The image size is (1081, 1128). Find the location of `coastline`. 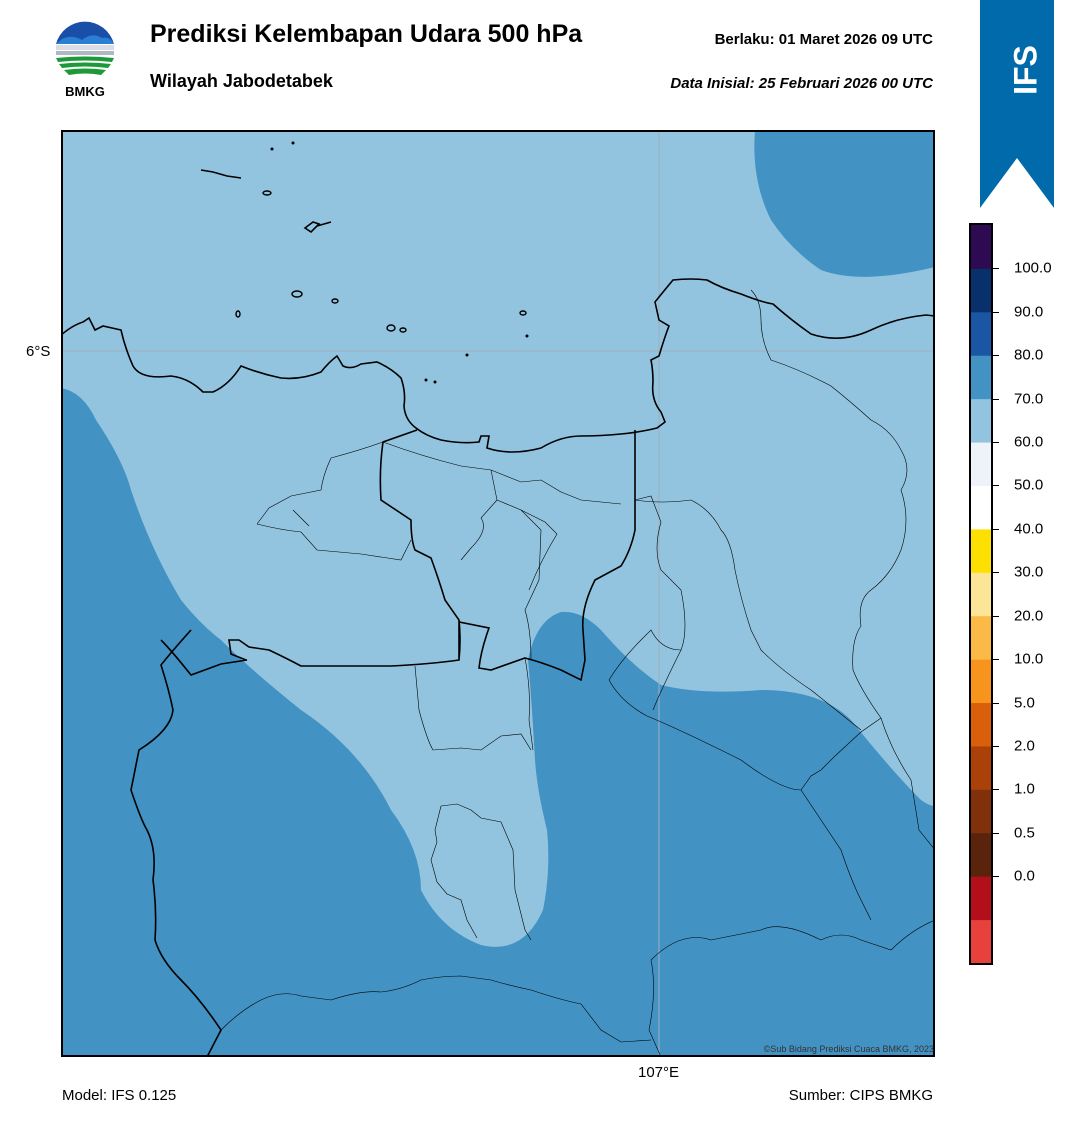

coastline is located at coordinates (498, 365).